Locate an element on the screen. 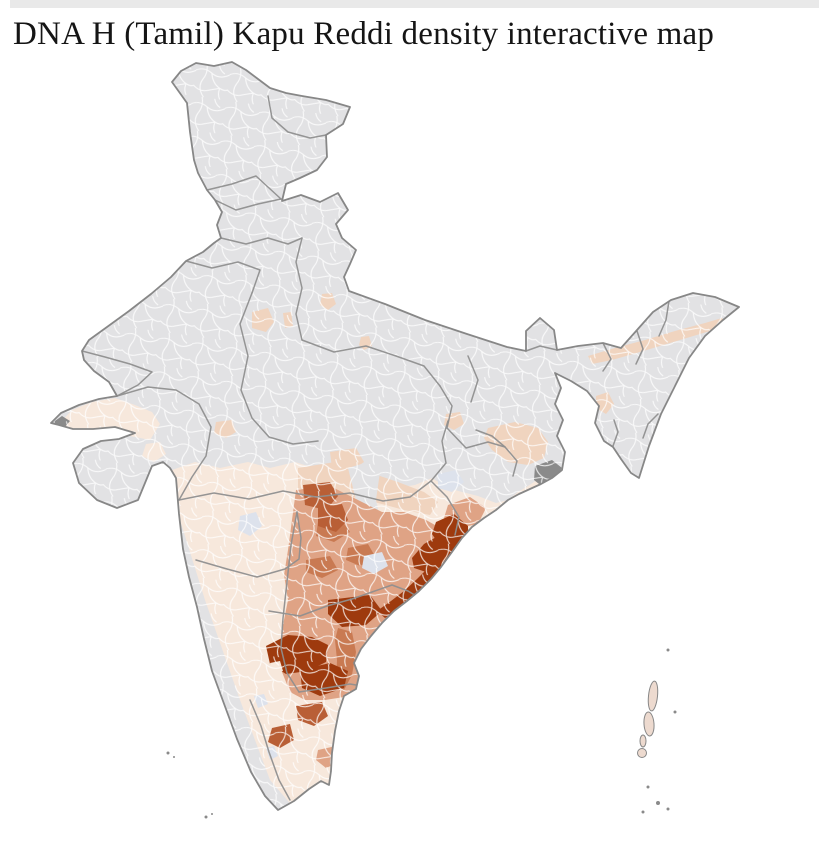  top-divider-bar is located at coordinates (414, 4).